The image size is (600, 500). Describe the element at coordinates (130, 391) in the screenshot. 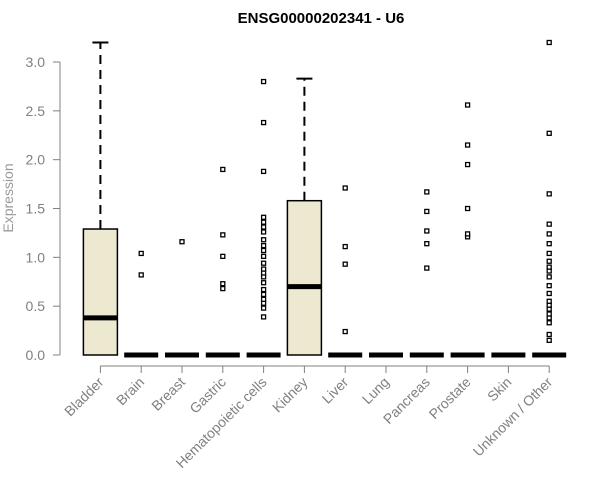

I see `x-tick-label: Brain` at that location.